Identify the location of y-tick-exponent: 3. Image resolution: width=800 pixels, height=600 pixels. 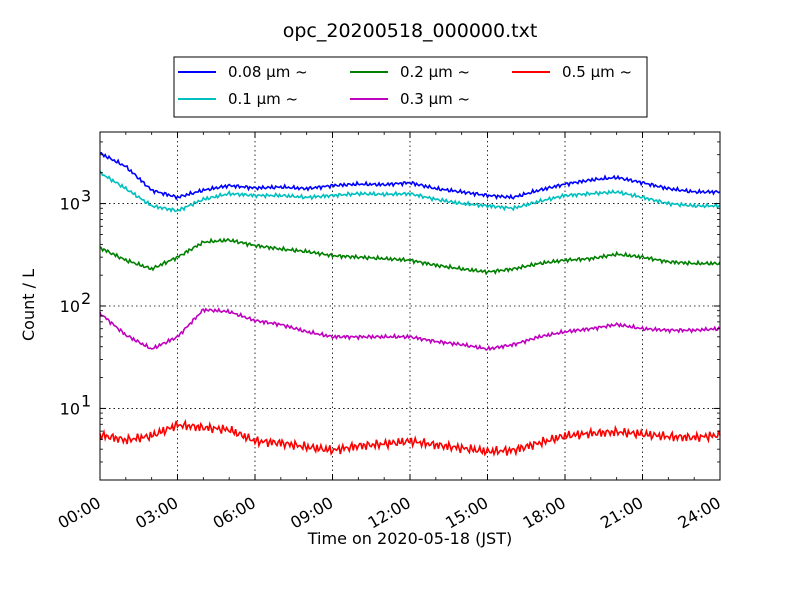
(86, 196).